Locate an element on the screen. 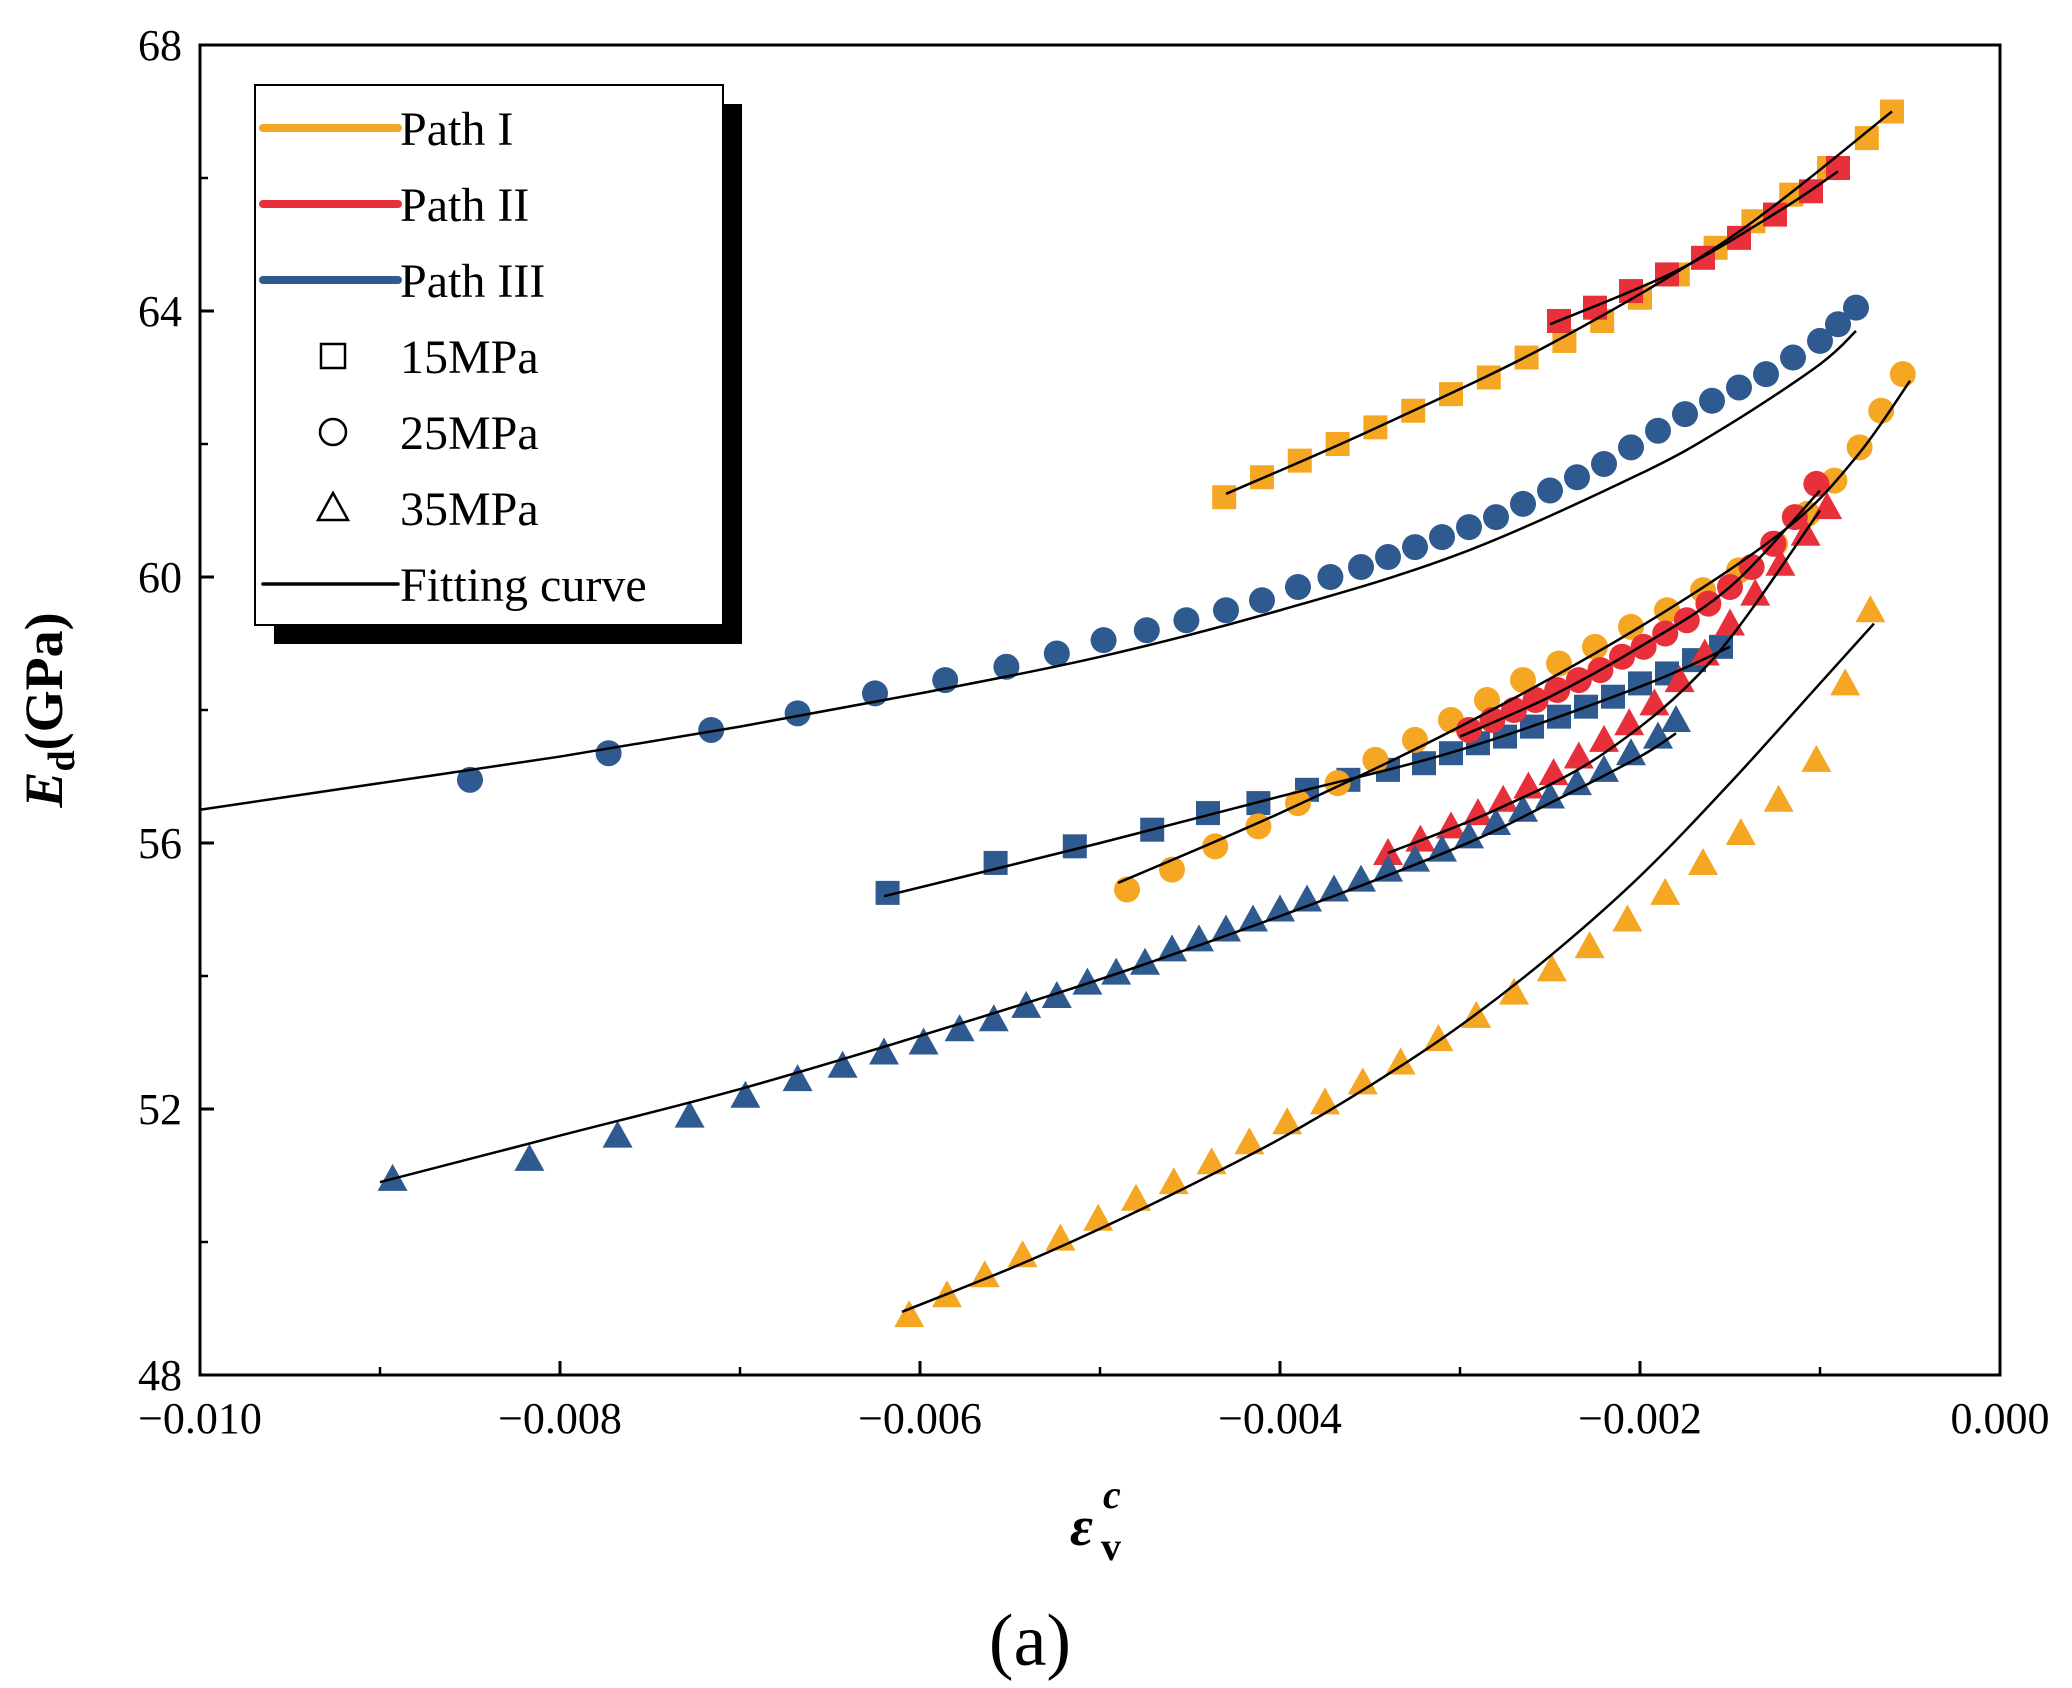 This screenshot has height=1688, width=2072. legend-label: 35MPa is located at coordinates (469, 509).